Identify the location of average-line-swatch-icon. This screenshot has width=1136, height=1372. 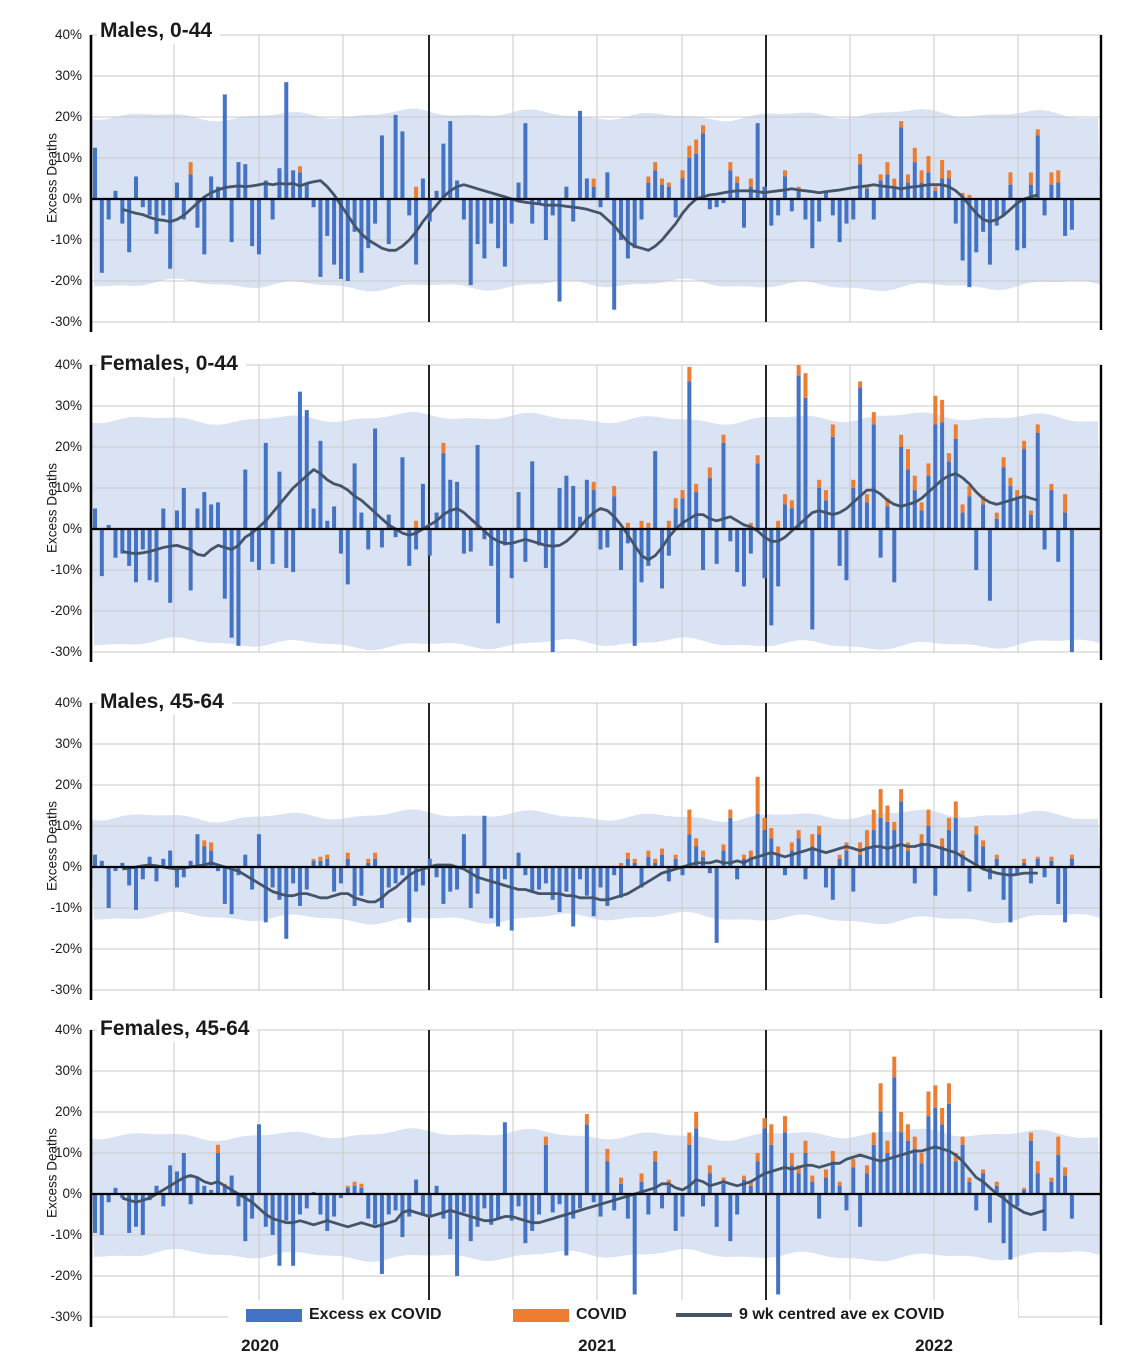
(704, 1315).